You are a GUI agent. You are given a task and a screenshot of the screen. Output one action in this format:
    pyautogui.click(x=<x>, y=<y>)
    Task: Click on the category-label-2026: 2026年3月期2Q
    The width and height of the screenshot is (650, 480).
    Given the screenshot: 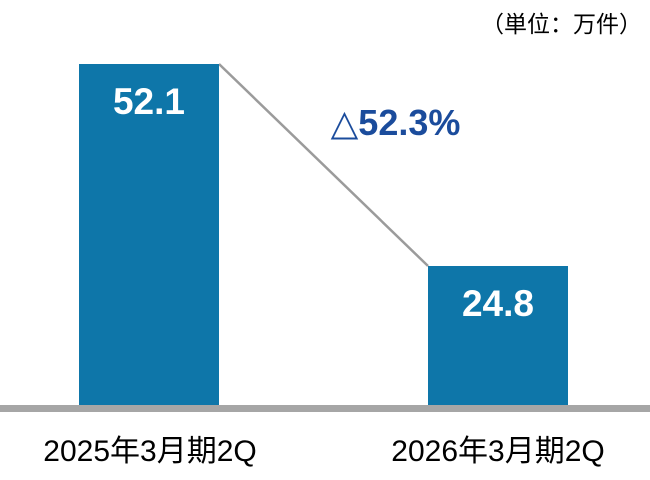 What is the action you would take?
    pyautogui.click(x=498, y=451)
    